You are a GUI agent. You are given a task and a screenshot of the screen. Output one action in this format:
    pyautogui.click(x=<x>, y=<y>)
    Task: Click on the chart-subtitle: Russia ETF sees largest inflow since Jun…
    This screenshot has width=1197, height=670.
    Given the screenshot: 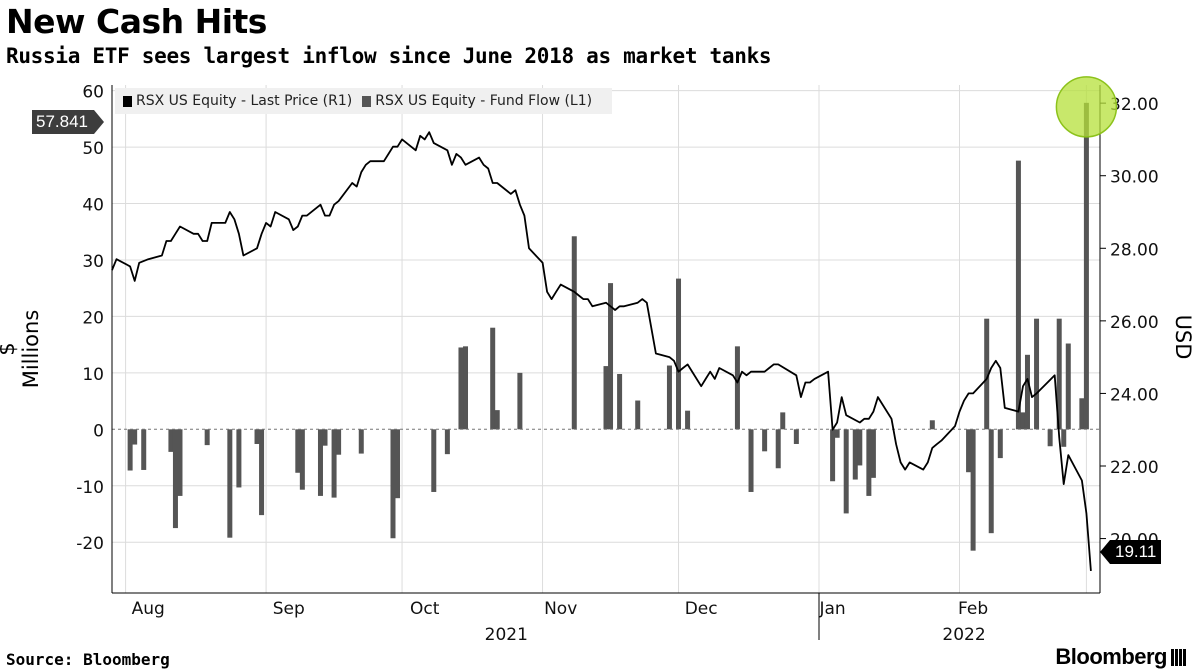 What is the action you would take?
    pyautogui.click(x=389, y=56)
    